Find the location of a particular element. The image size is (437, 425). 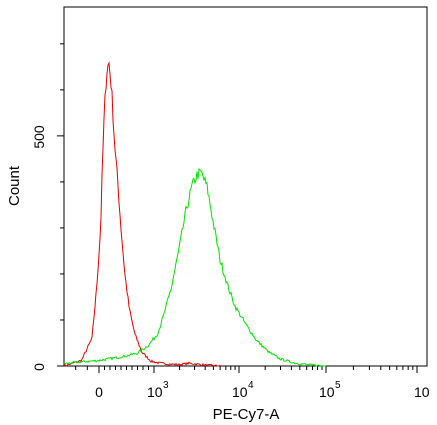

x-tick-label-0: 0 is located at coordinates (99, 392).